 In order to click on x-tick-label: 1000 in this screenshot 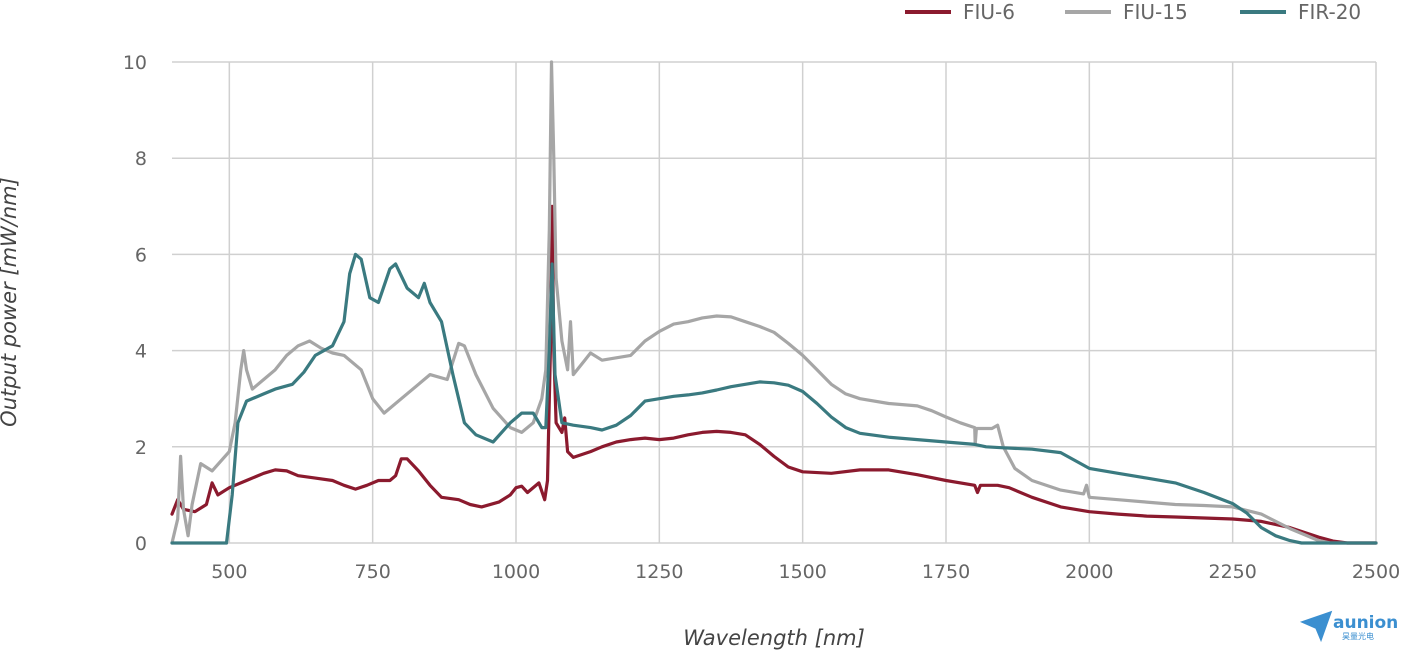, I will do `click(516, 572)`.